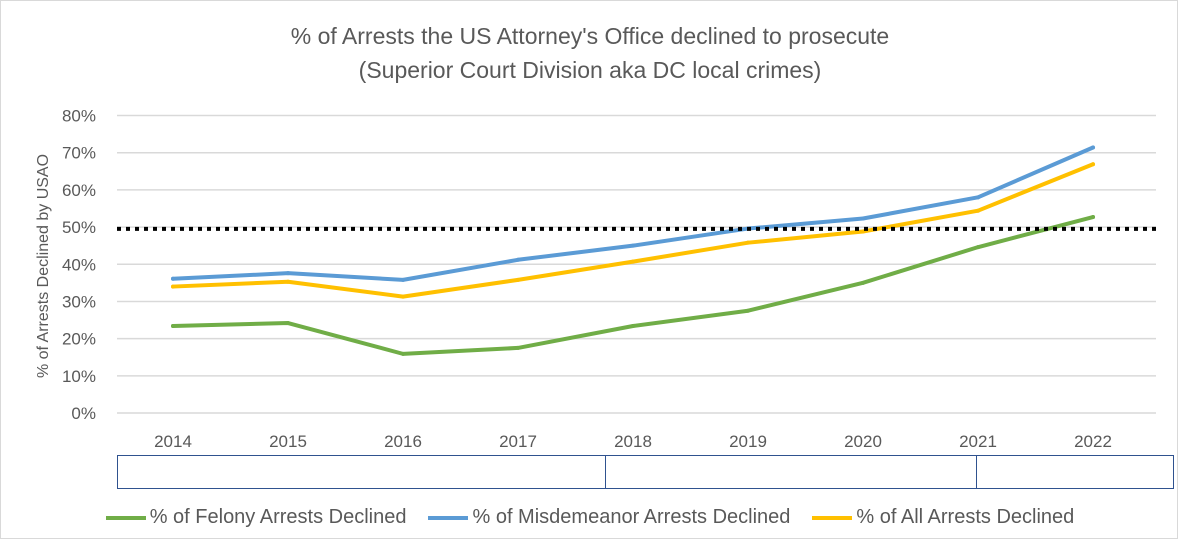 This screenshot has height=539, width=1178. What do you see at coordinates (79, 376) in the screenshot?
I see `y-tick-label: 10%` at bounding box center [79, 376].